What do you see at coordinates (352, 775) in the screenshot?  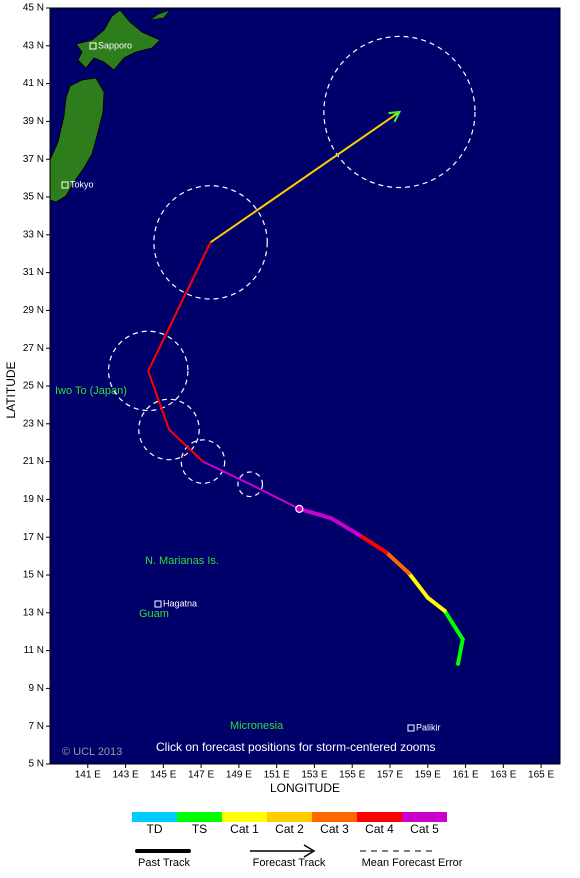 I see `x-tick-label: 155 E` at bounding box center [352, 775].